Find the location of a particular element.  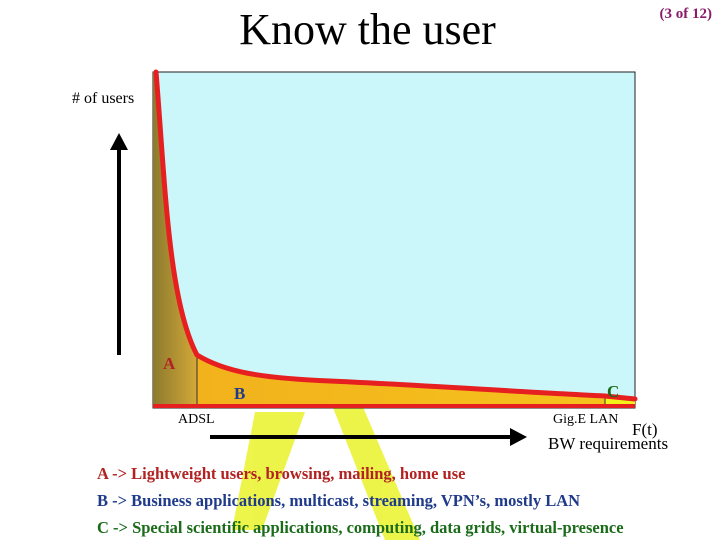

tick-label-gige-lan: Gig.E LAN is located at coordinates (586, 419).